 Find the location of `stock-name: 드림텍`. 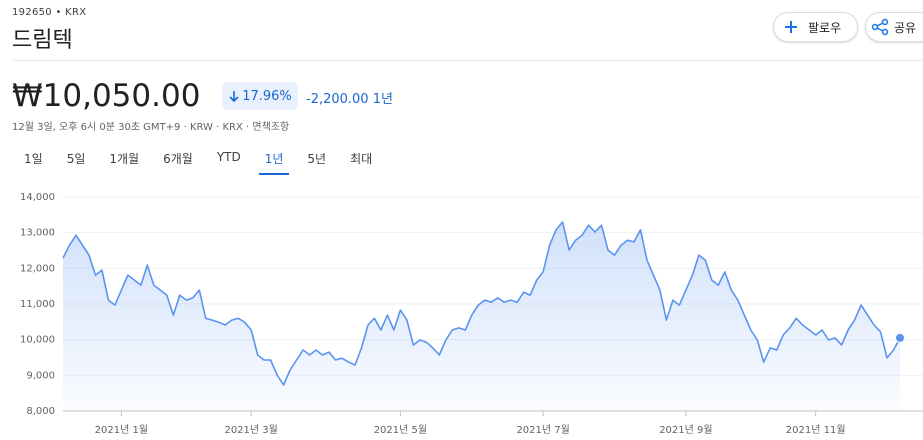

stock-name: 드림텍 is located at coordinates (42, 40).